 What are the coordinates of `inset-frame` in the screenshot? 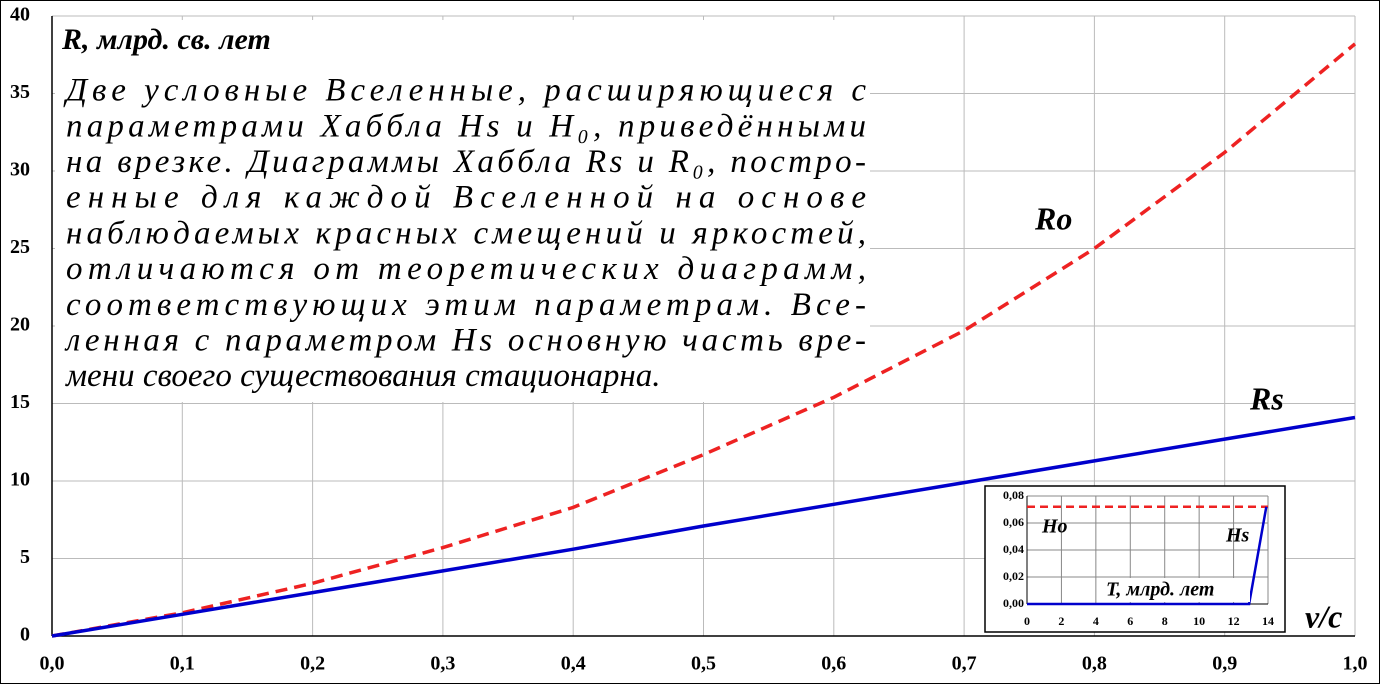 It's located at (1135, 559).